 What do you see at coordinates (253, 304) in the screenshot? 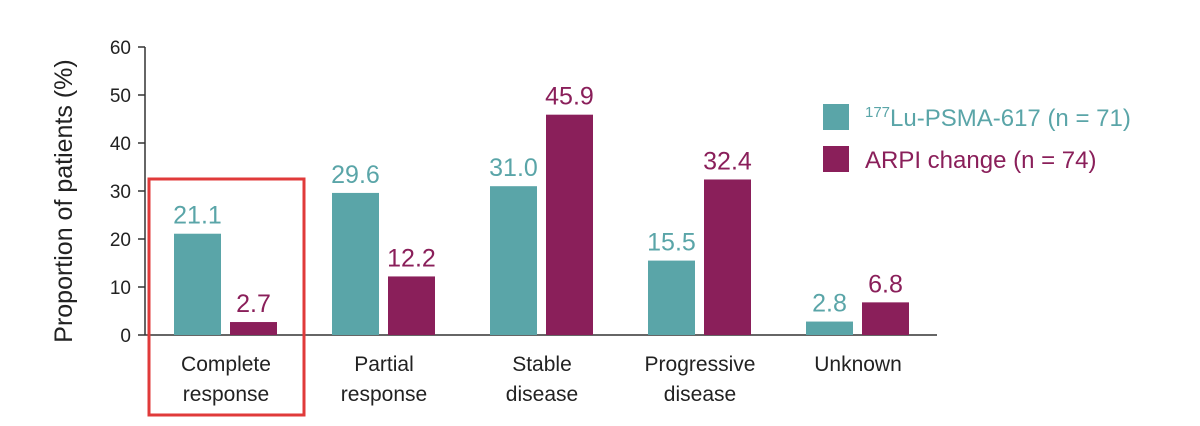
I see `data-label: 2.7` at bounding box center [253, 304].